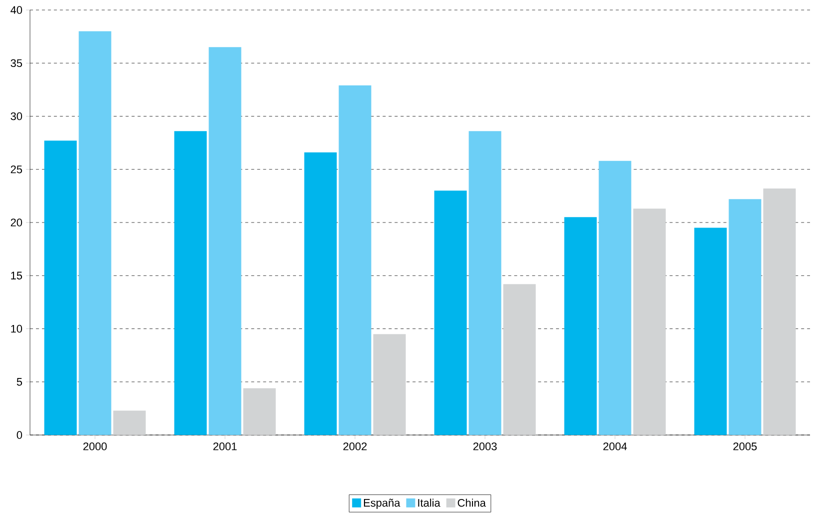 Image resolution: width=825 pixels, height=530 pixels. Describe the element at coordinates (16, 63) in the screenshot. I see `y-tick-label: 35` at that location.